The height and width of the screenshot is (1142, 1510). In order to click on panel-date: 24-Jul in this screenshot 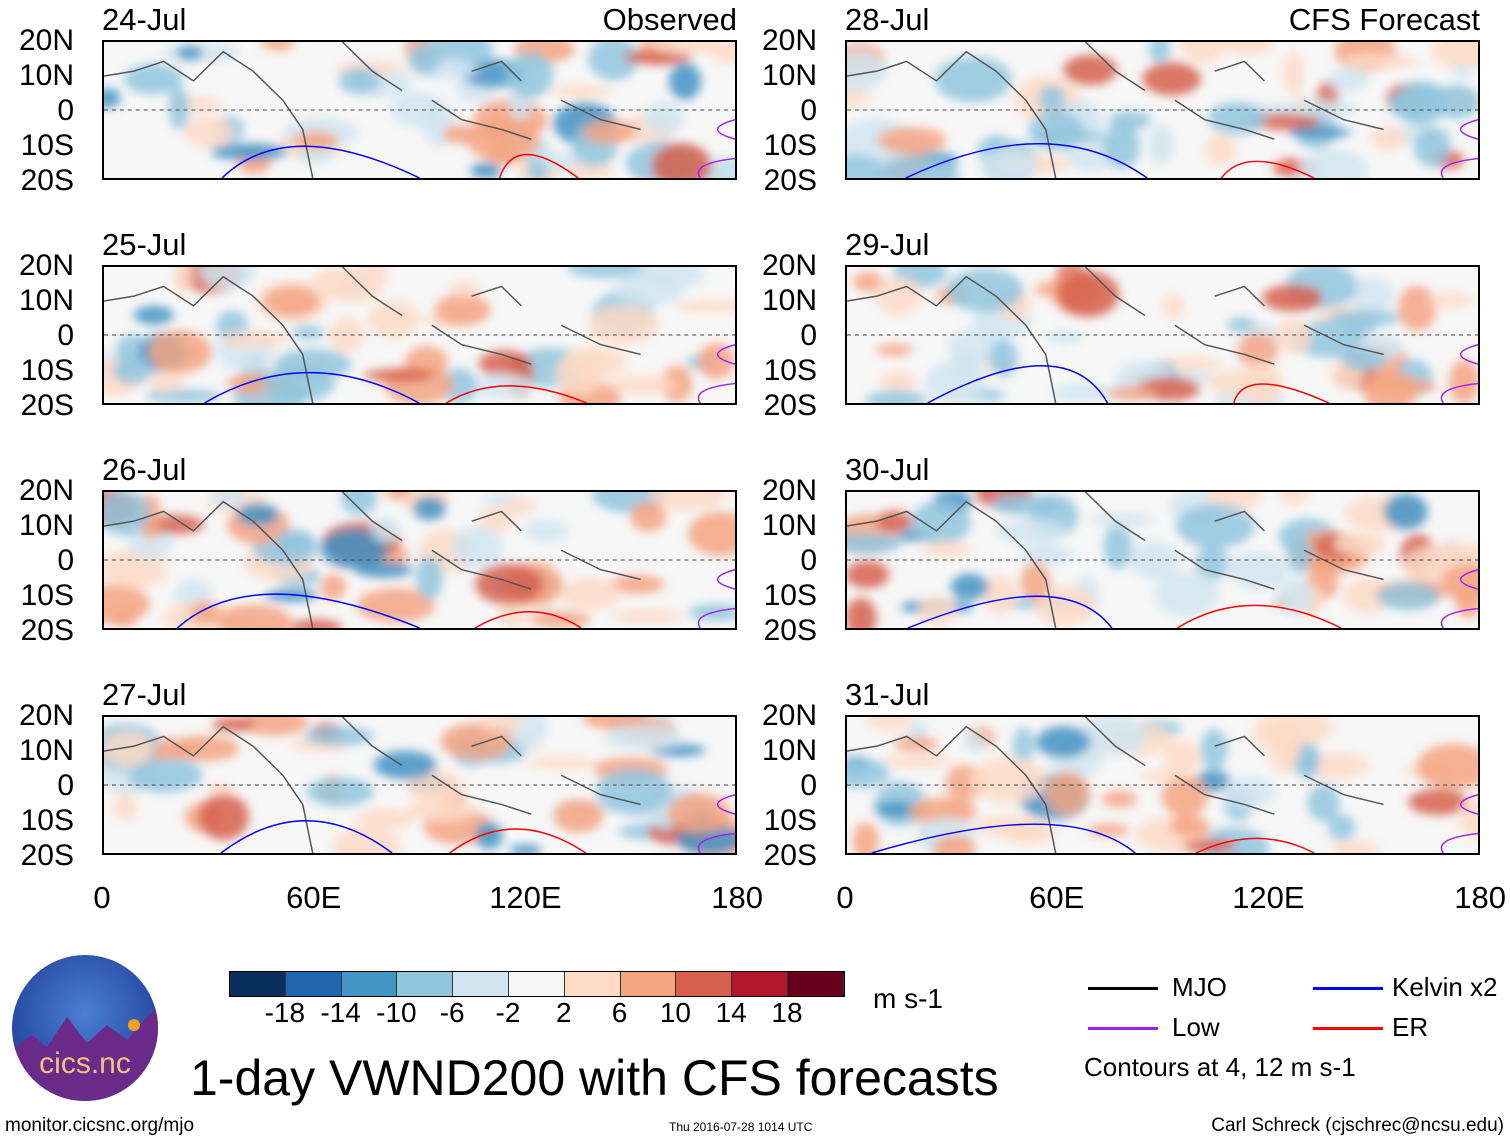, I will do `click(144, 19)`.